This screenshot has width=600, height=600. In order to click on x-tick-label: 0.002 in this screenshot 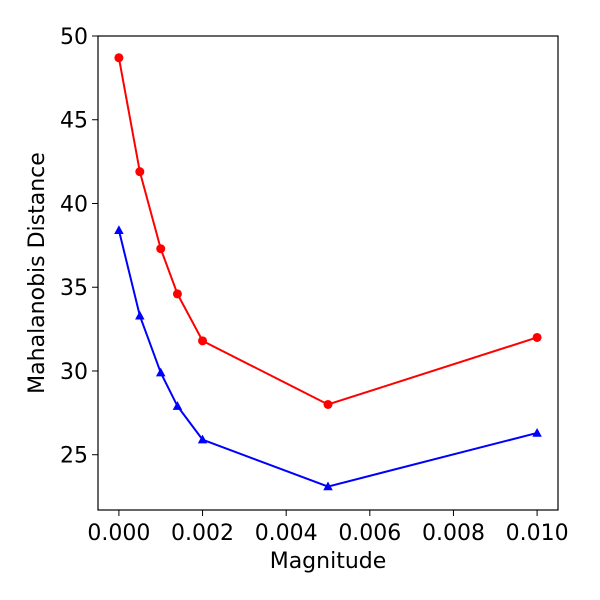, I will do `click(202, 533)`.